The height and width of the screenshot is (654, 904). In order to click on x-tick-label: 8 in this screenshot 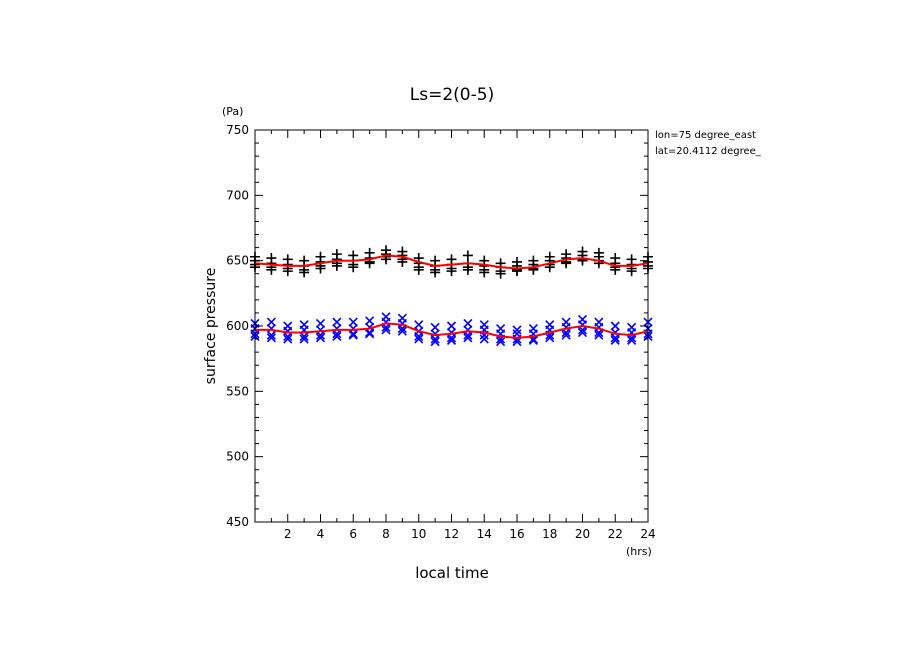, I will do `click(386, 534)`.